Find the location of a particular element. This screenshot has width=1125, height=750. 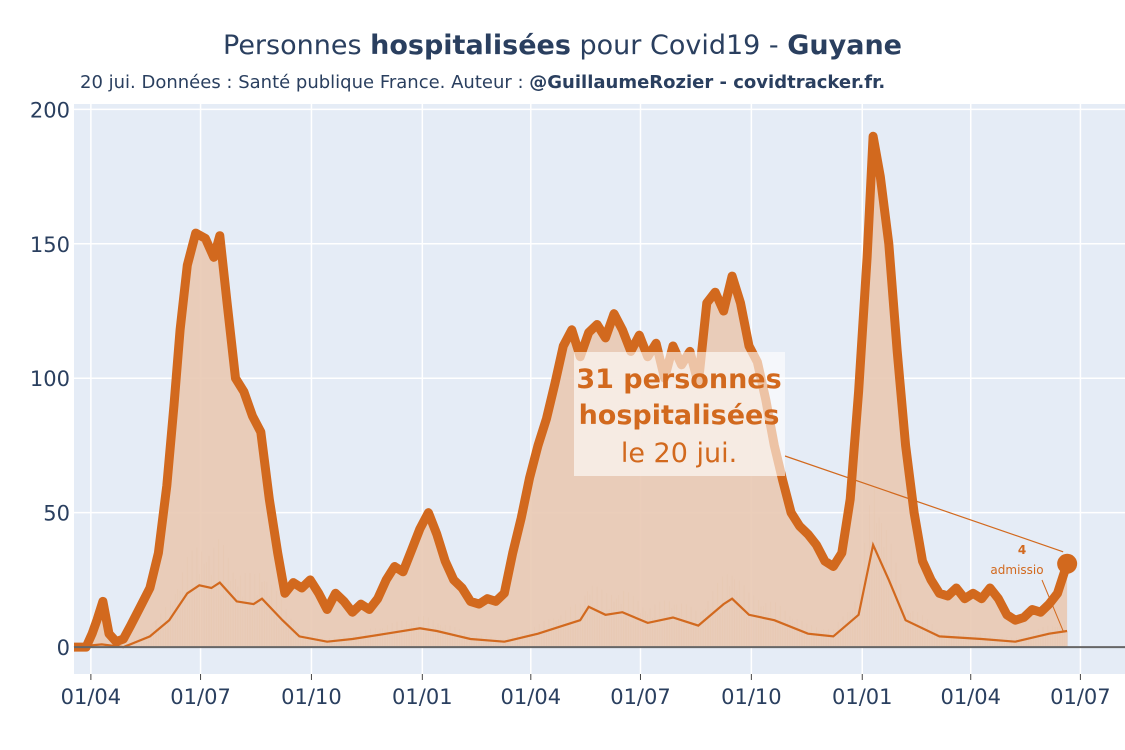

admissions-label: admissio is located at coordinates (1016, 570).